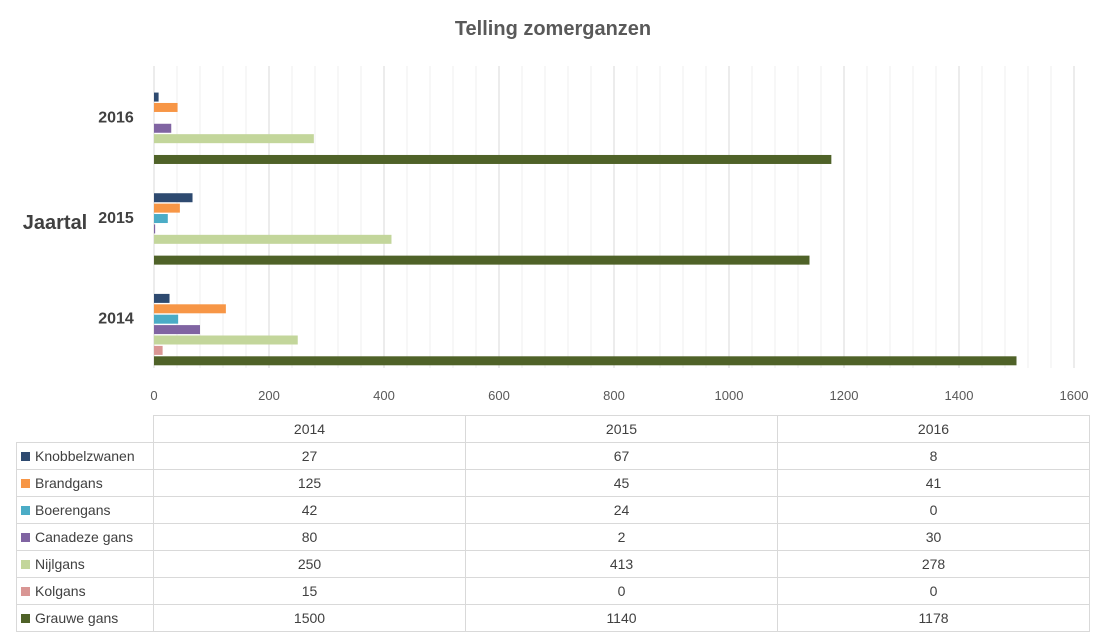  What do you see at coordinates (85, 429) in the screenshot?
I see `table-corner` at bounding box center [85, 429].